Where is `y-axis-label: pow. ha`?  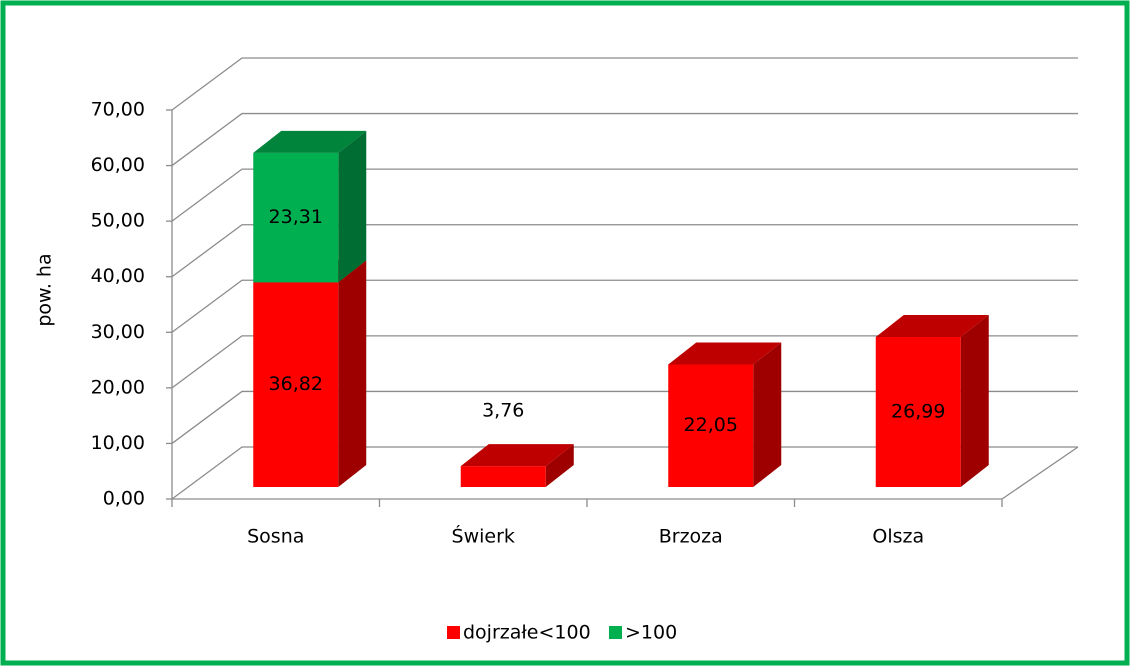 y-axis-label: pow. ha is located at coordinates (45, 289).